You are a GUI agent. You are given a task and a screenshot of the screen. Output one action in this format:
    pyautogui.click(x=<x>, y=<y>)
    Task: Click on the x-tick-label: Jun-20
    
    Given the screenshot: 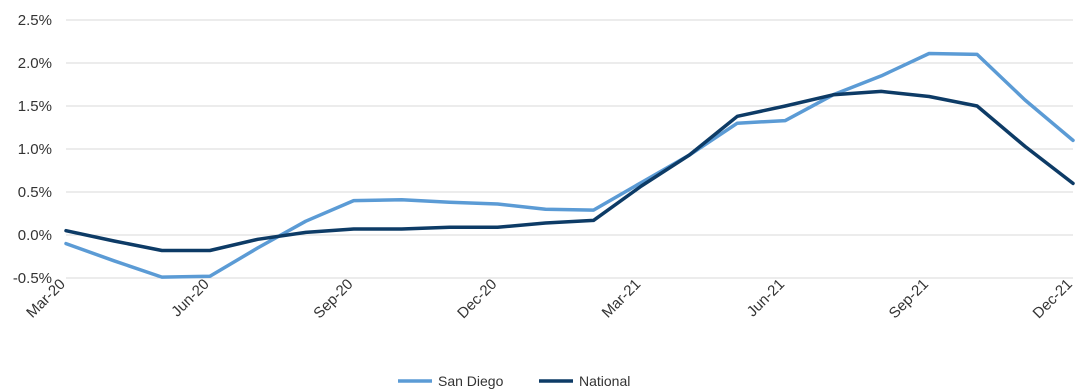 What is the action you would take?
    pyautogui.click(x=190, y=298)
    